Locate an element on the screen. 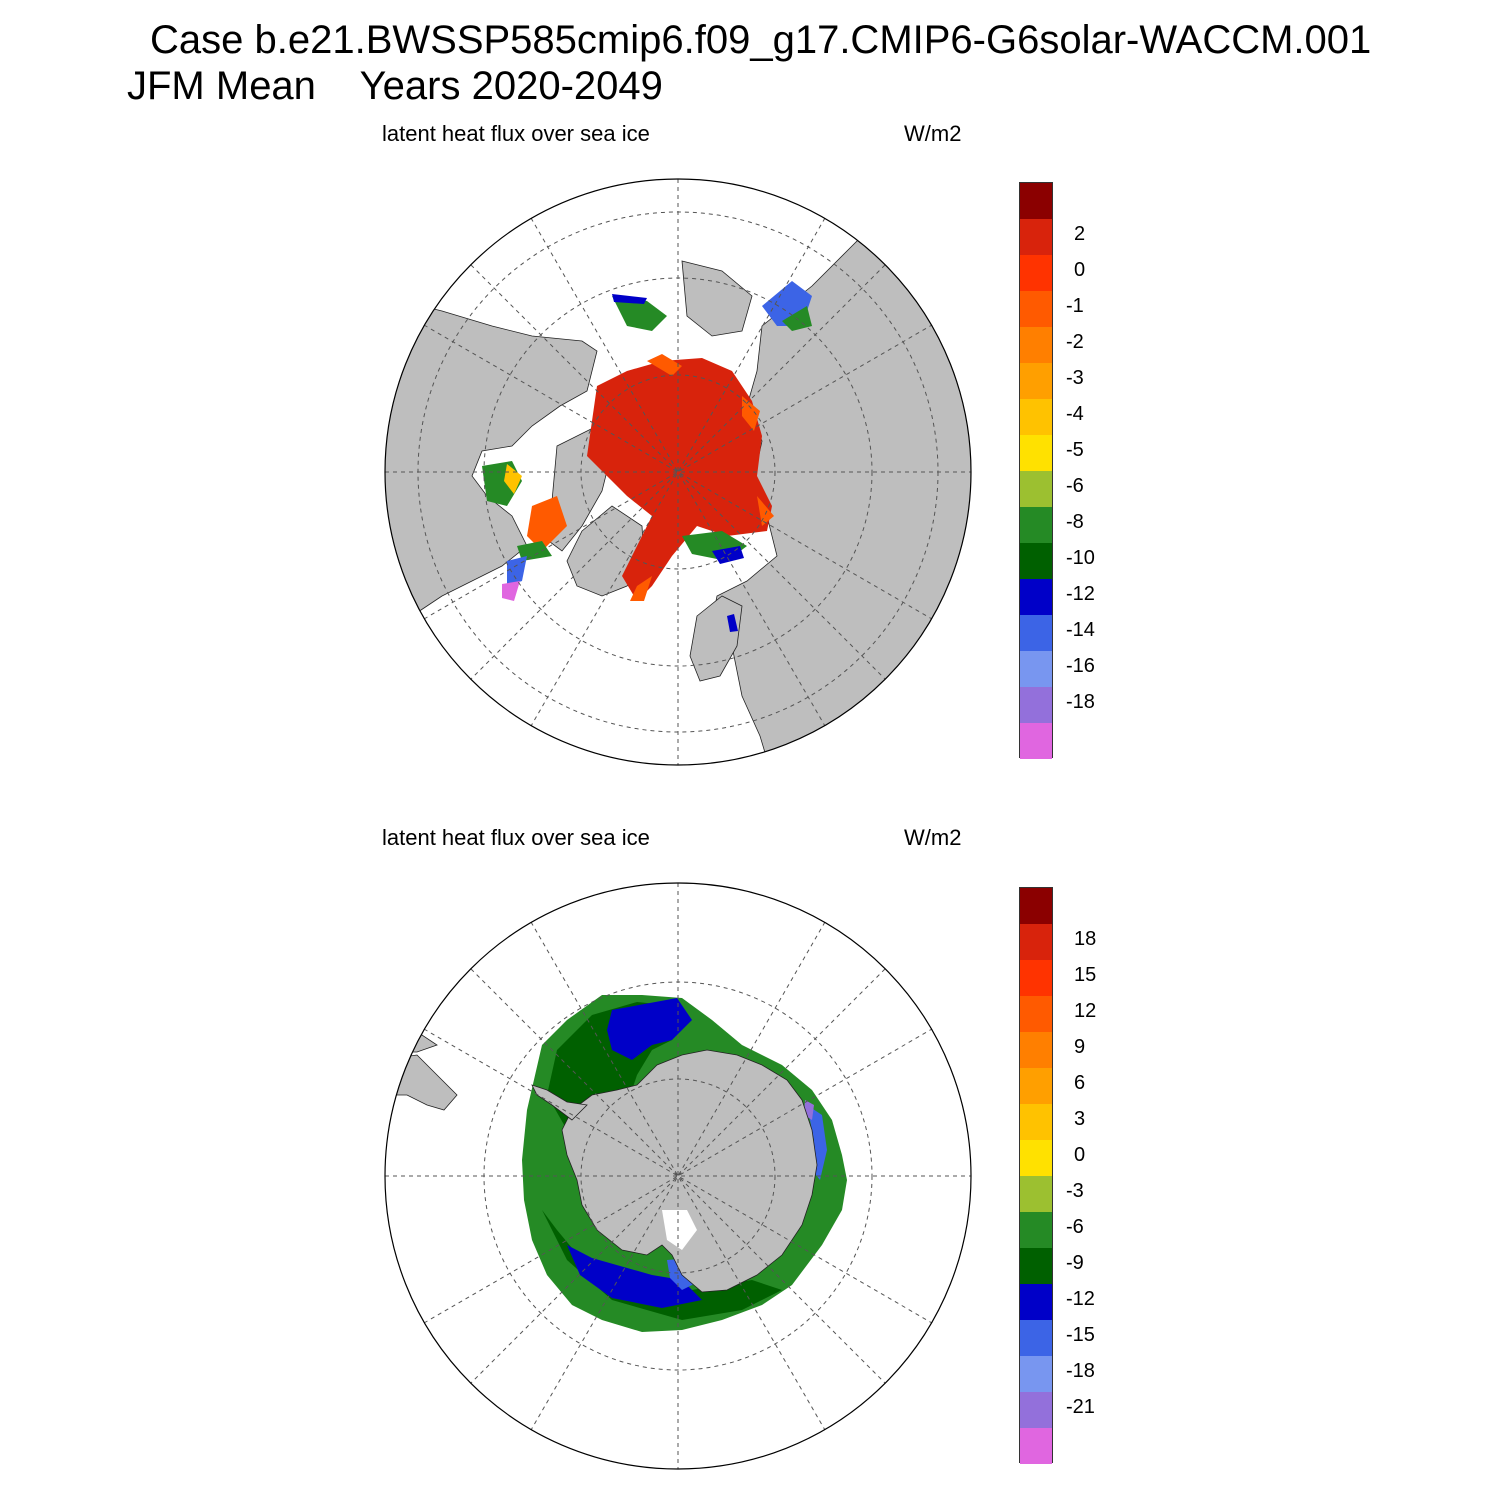 The width and height of the screenshot is (1500, 1500). colorbar-label: 6 is located at coordinates (1080, 1083).